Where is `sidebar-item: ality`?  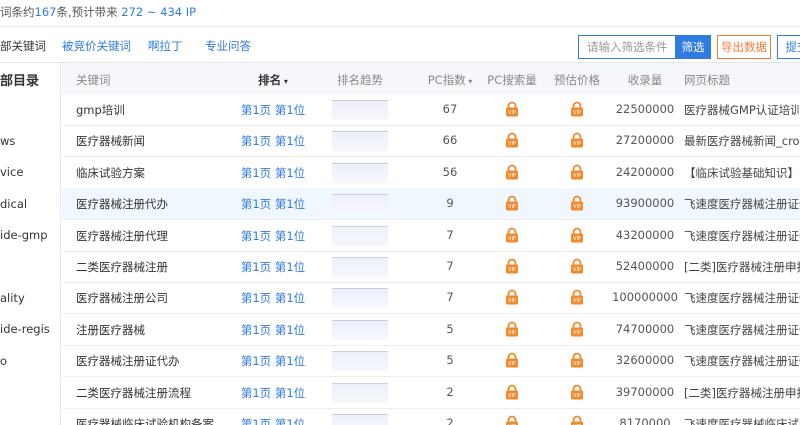 sidebar-item: ality is located at coordinates (12, 298).